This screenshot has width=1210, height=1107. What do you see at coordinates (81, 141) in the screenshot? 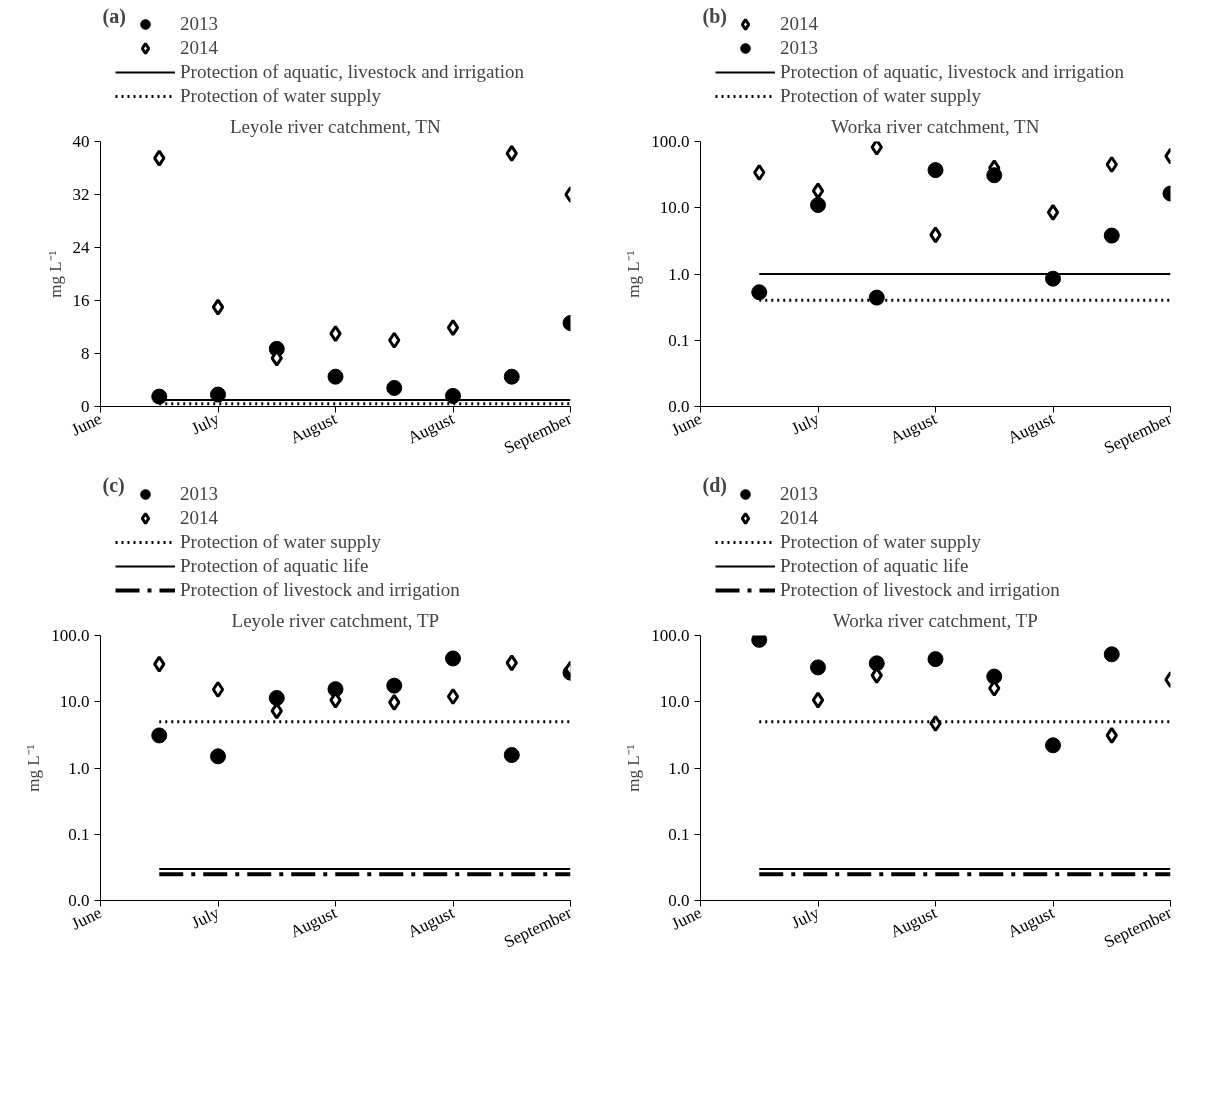
I see `y-tick-label: 40` at bounding box center [81, 141].